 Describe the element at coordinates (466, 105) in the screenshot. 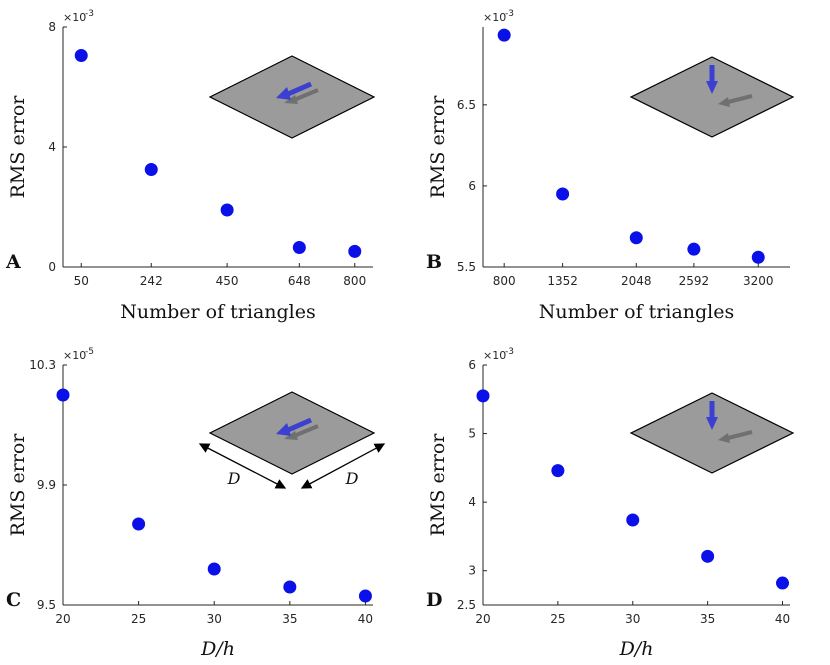

I see `y-tick-label: 6.5` at that location.